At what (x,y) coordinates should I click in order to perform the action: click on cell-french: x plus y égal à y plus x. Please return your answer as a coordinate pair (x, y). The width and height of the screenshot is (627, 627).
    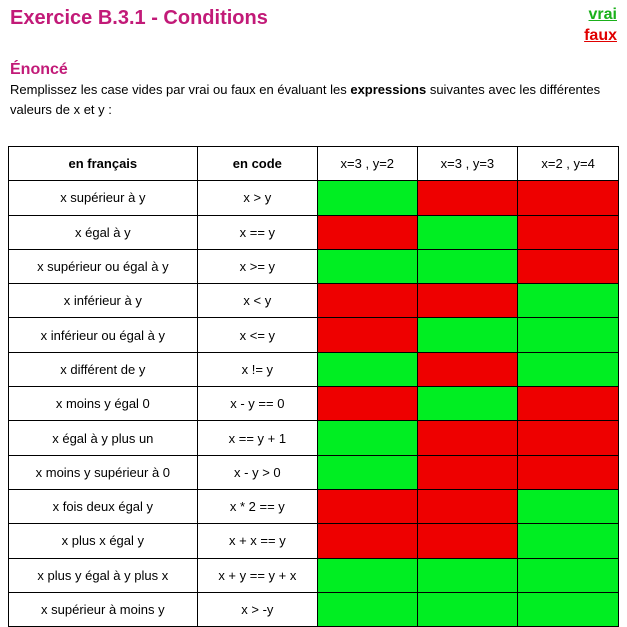
    Looking at the image, I should click on (103, 575).